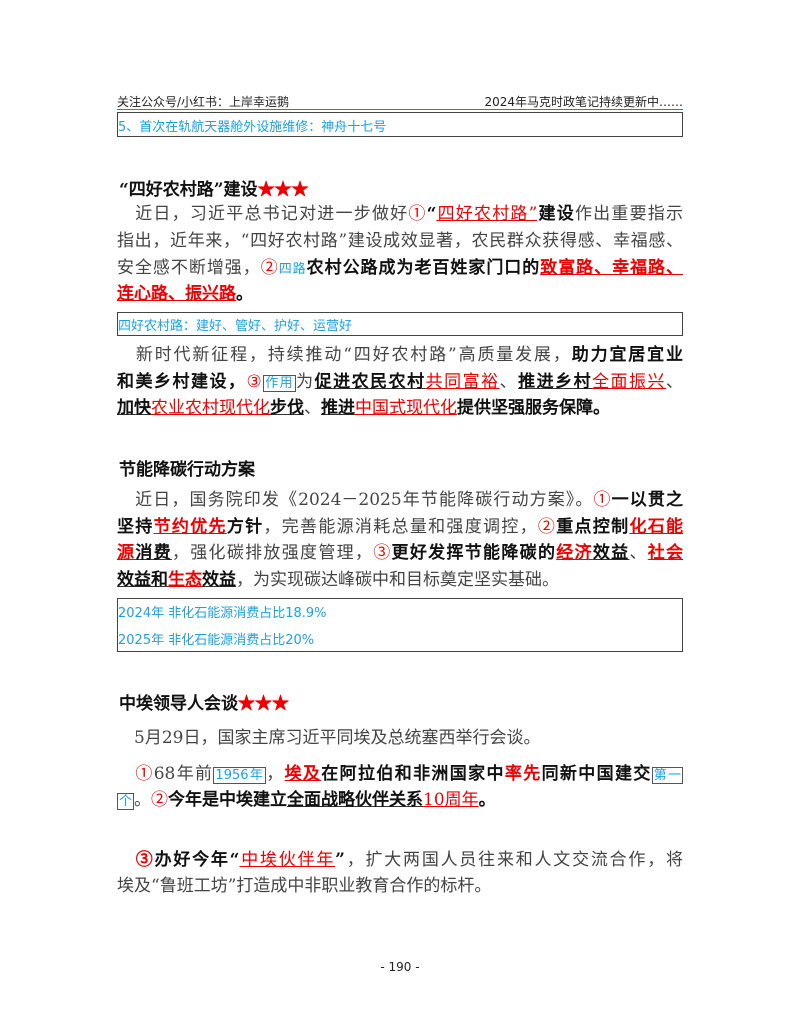 This screenshot has height=1035, width=800. What do you see at coordinates (413, 774) in the screenshot?
I see `text-segment: 在阿拉伯和非洲国家中` at bounding box center [413, 774].